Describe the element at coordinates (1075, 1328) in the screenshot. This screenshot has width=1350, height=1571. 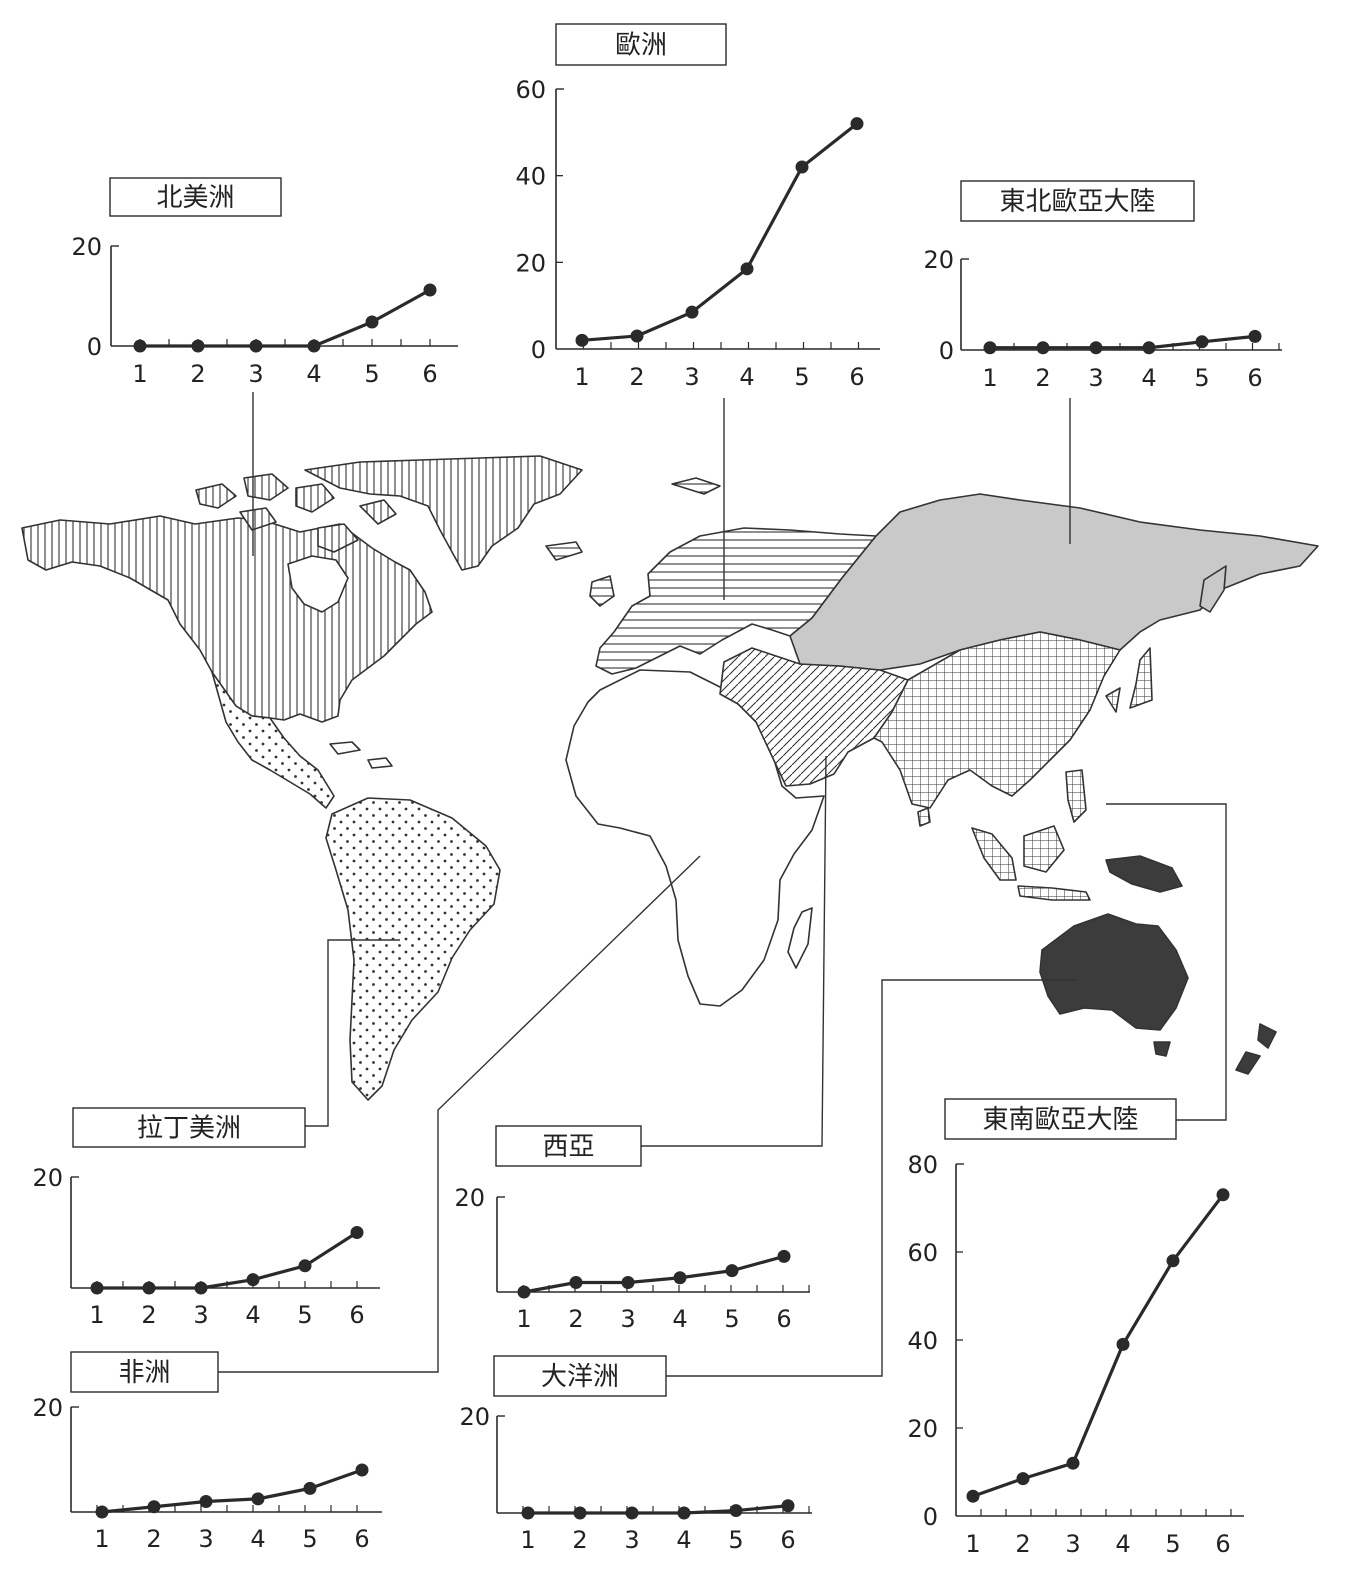
I see `chart-southeast-eurasia: 東南歐亞大陸 0 20 40 60 80 1 2 3 4 5 6` at that location.